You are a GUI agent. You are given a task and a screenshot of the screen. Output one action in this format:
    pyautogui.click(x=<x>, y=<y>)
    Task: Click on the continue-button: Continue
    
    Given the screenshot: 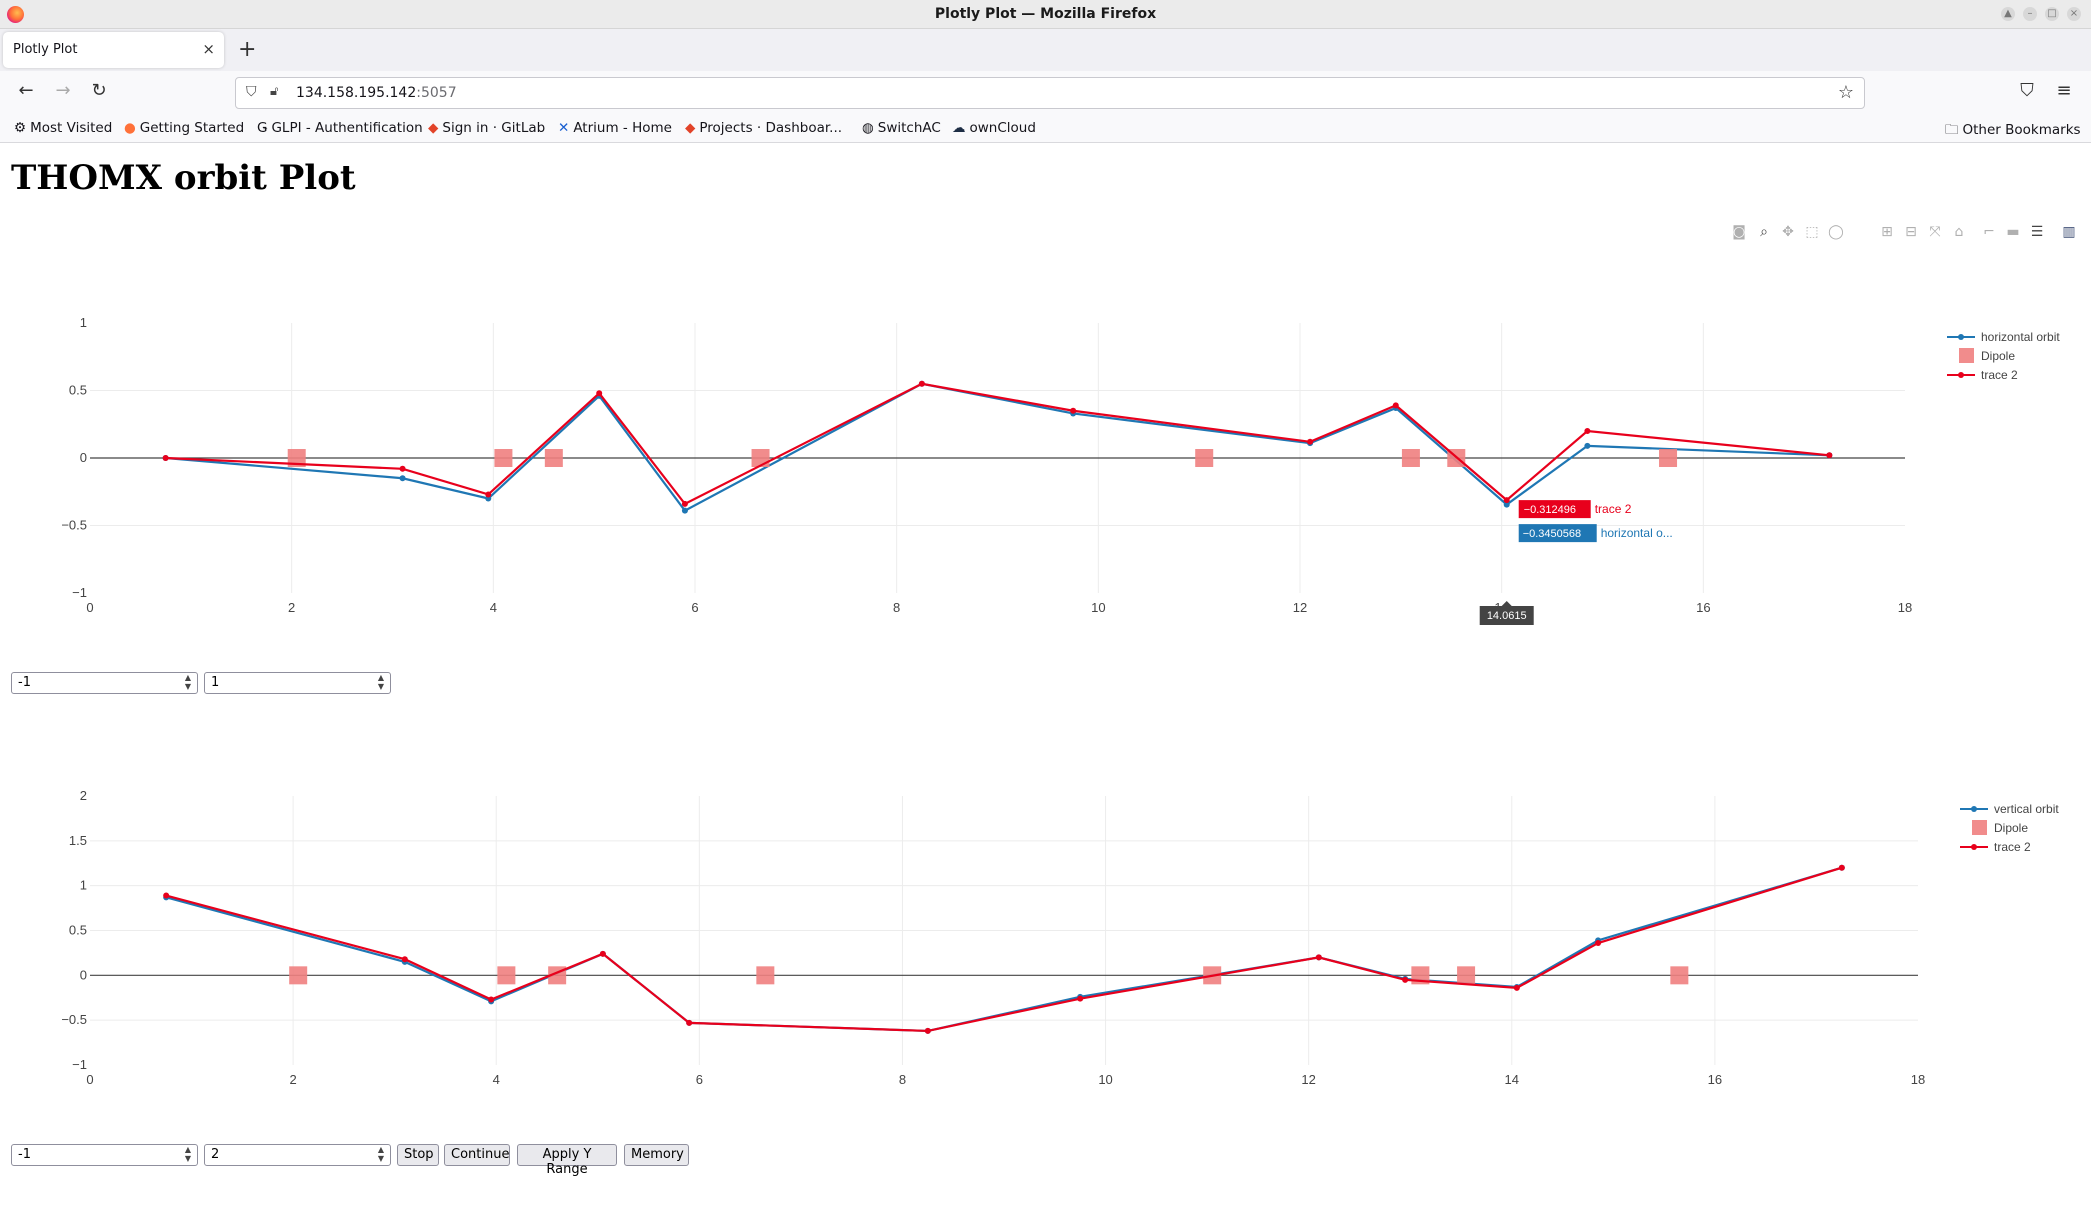 What is the action you would take?
    pyautogui.click(x=477, y=1155)
    